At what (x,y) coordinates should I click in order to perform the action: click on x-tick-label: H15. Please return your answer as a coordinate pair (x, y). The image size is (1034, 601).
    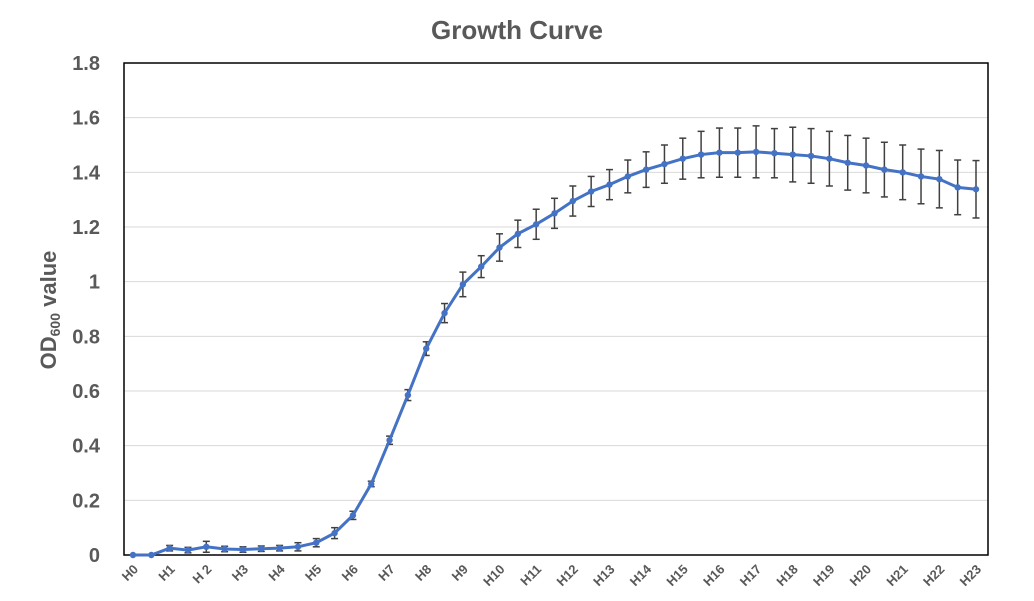
    Looking at the image, I should click on (676, 575).